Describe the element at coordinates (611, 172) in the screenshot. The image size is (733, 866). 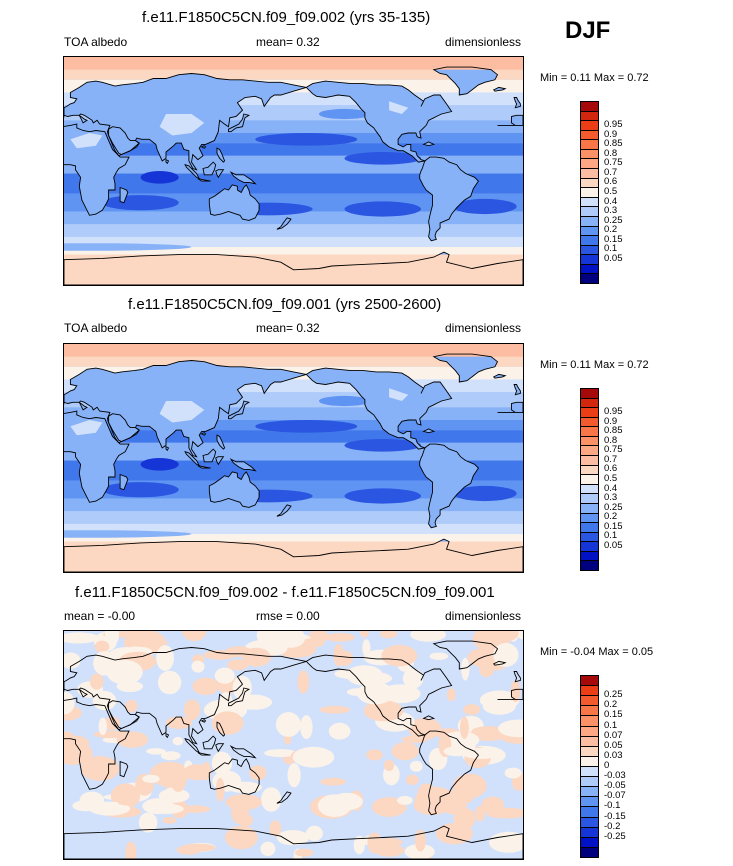
I see `colorbar-tick-label: 0.7` at that location.